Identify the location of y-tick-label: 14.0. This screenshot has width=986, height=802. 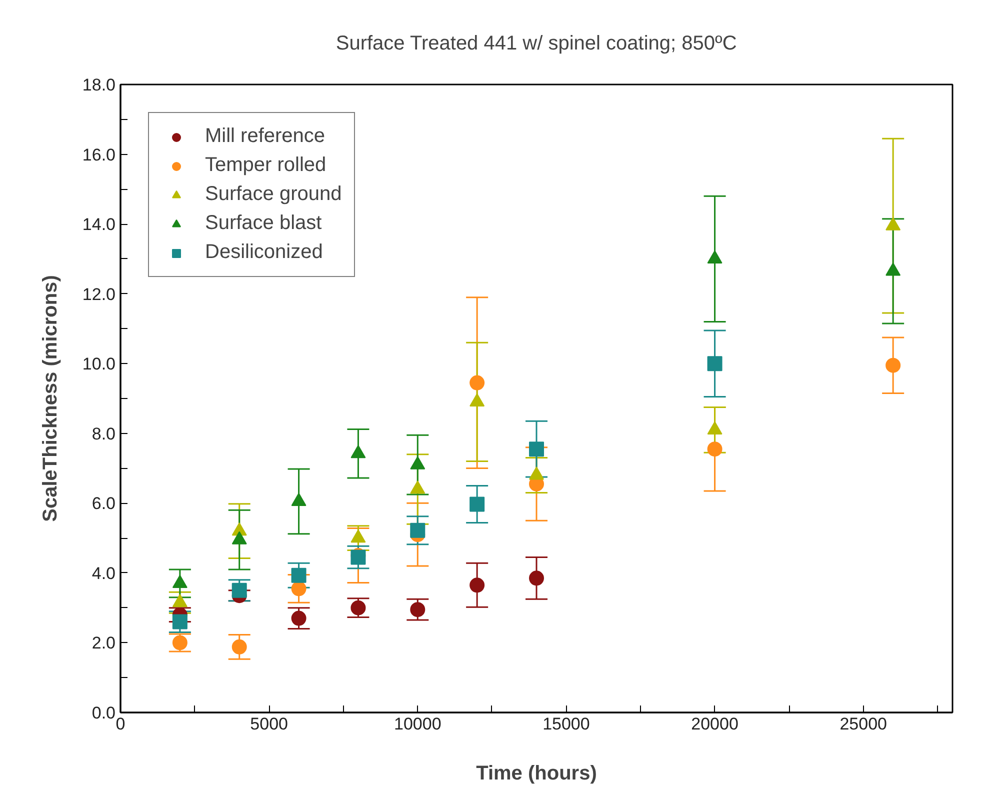
(99, 224).